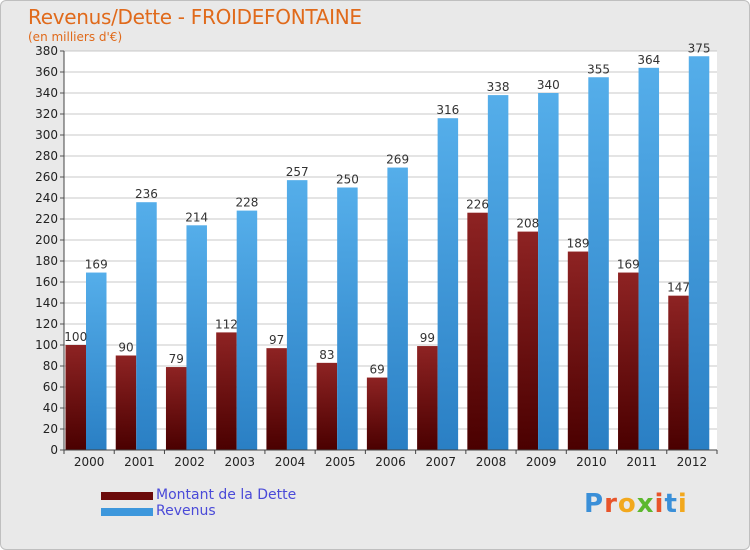  Describe the element at coordinates (376, 370) in the screenshot. I see `data-label-debt-2006: 69` at that location.